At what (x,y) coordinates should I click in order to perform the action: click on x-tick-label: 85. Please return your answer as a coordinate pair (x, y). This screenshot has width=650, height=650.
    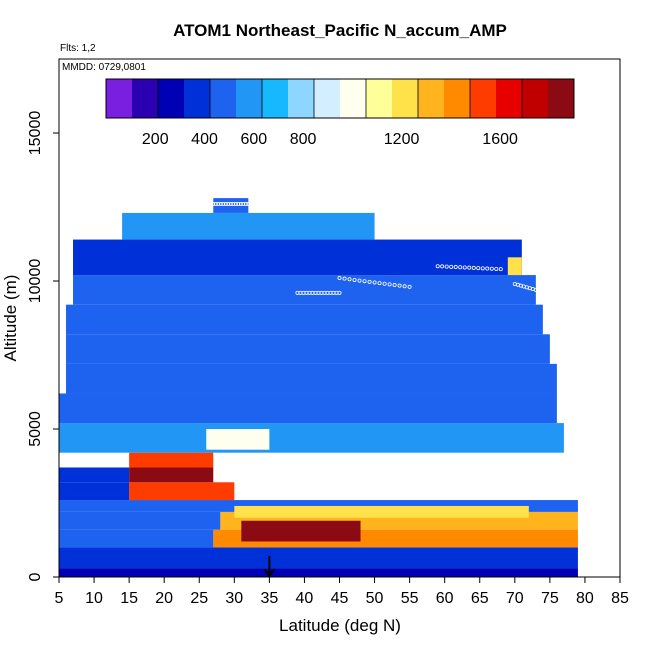
    Looking at the image, I should click on (620, 598).